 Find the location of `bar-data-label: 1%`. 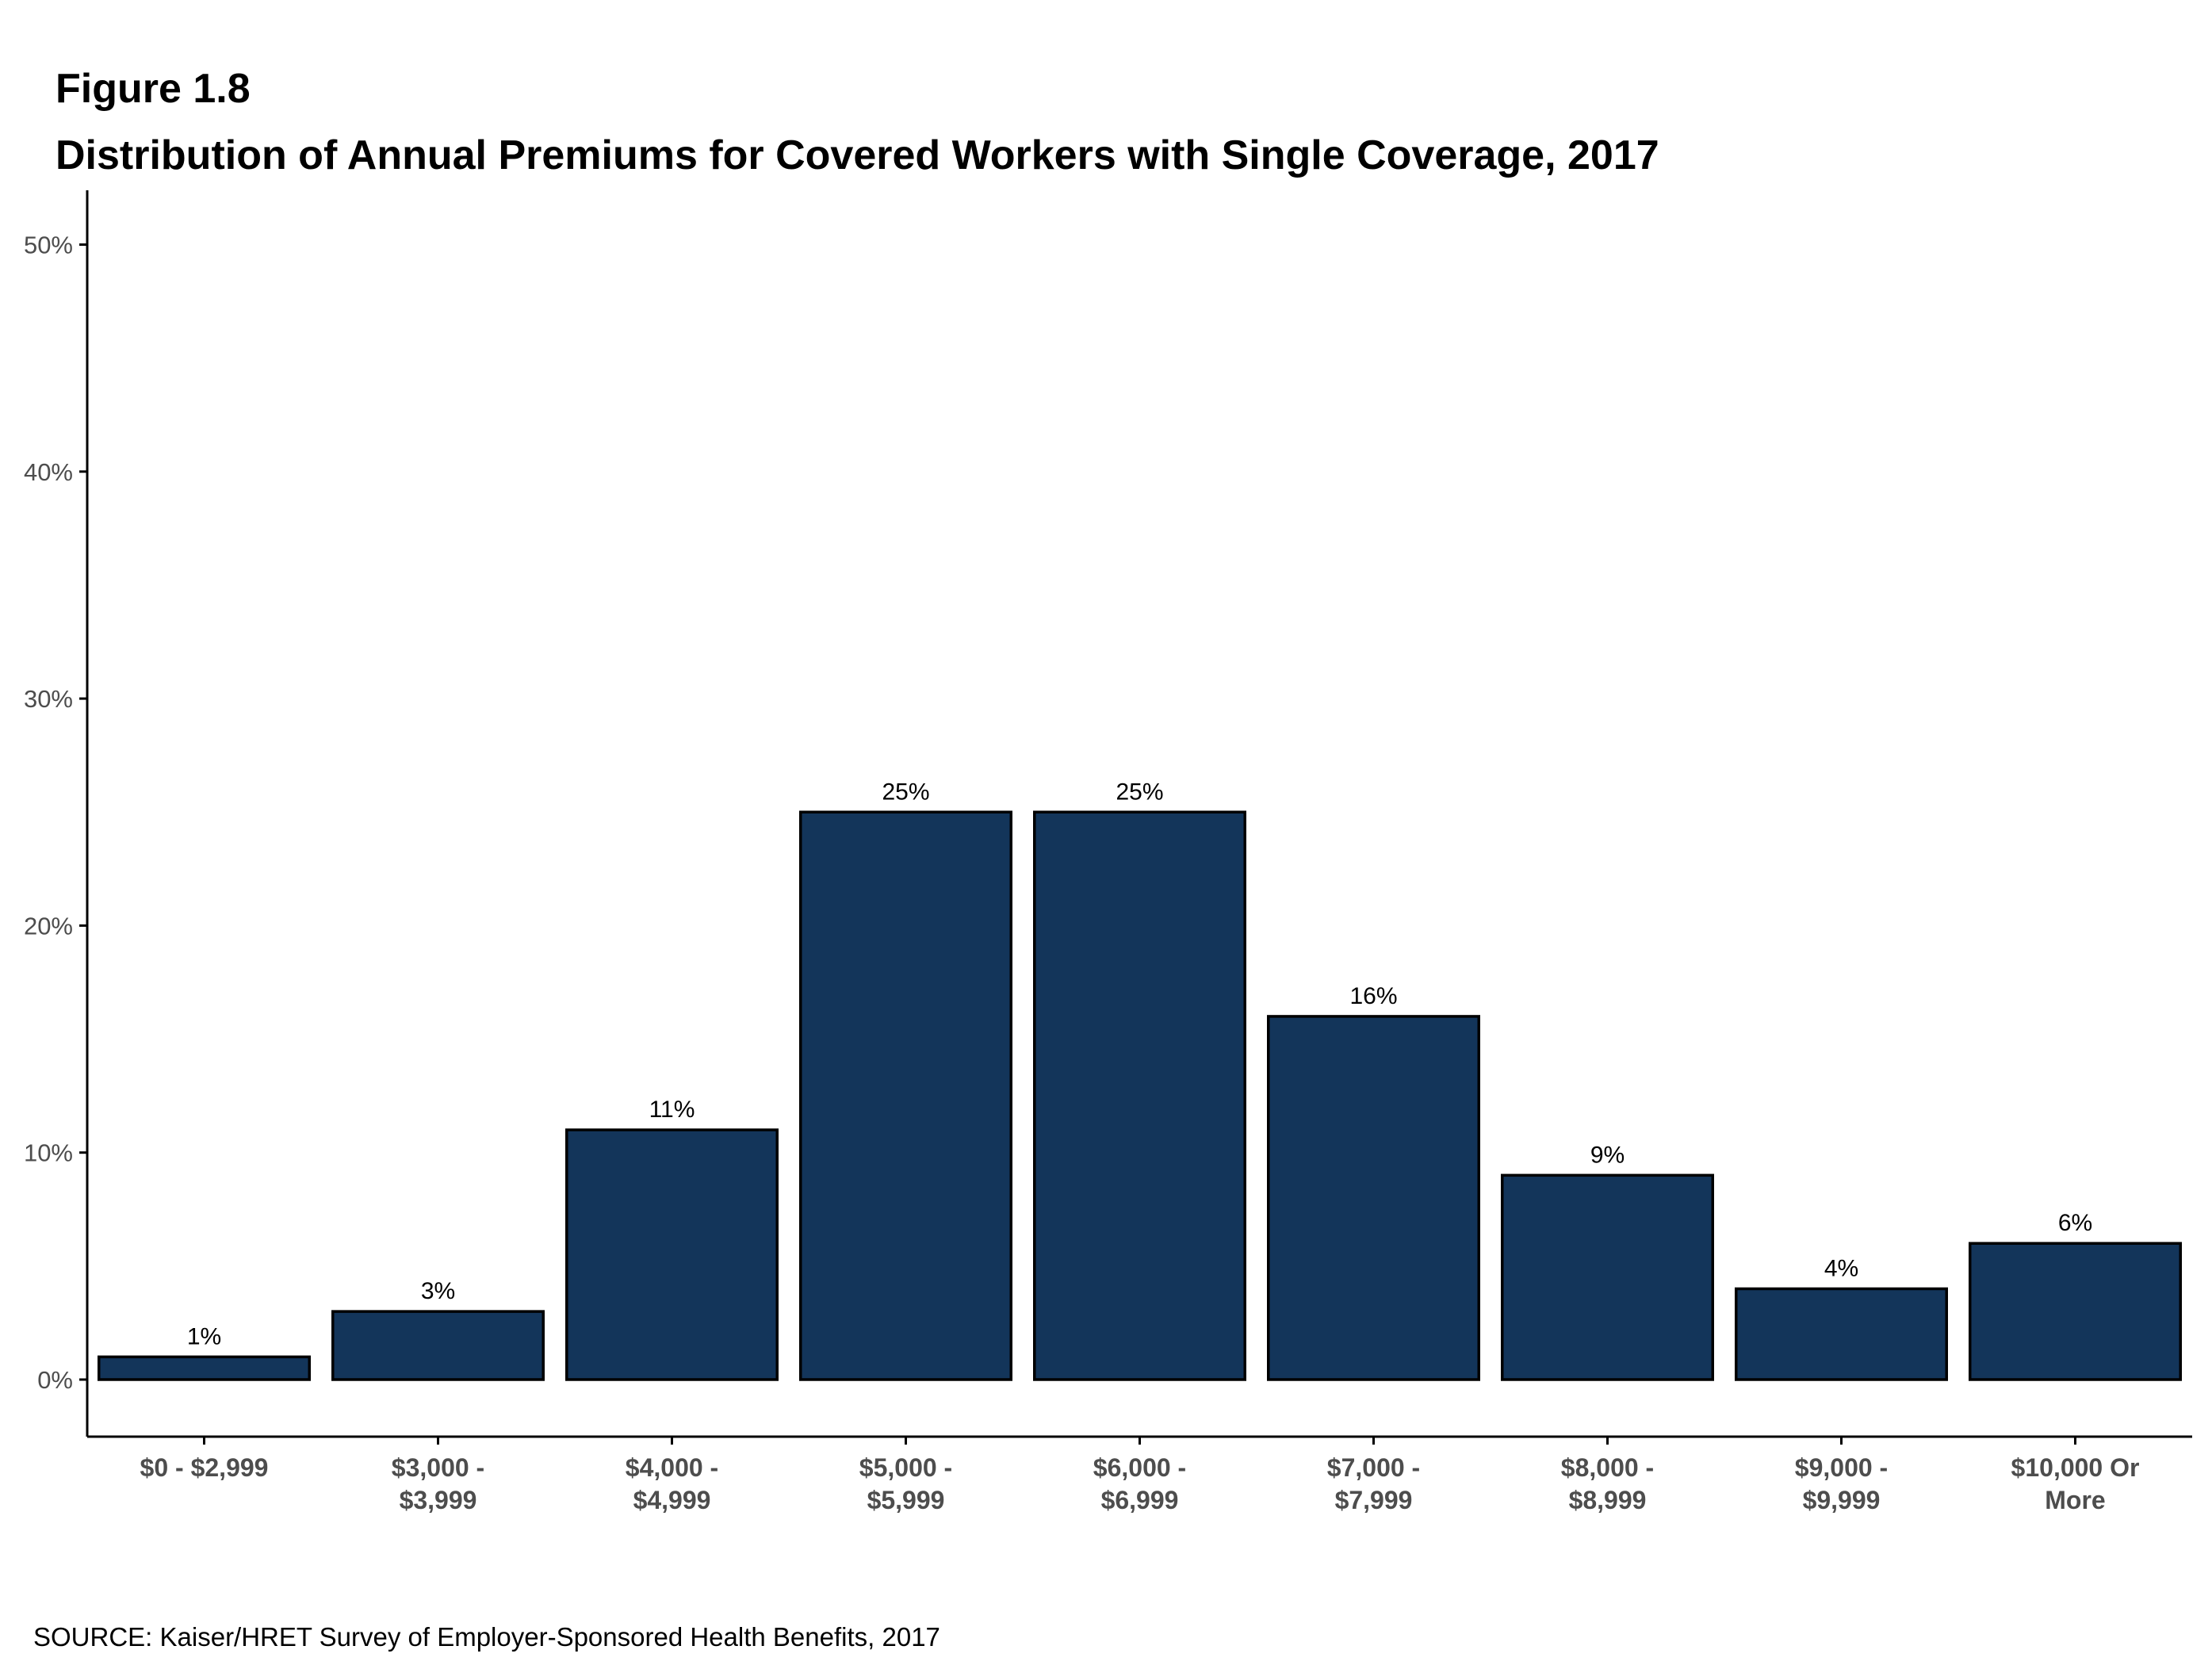

bar-data-label: 1% is located at coordinates (204, 1336).